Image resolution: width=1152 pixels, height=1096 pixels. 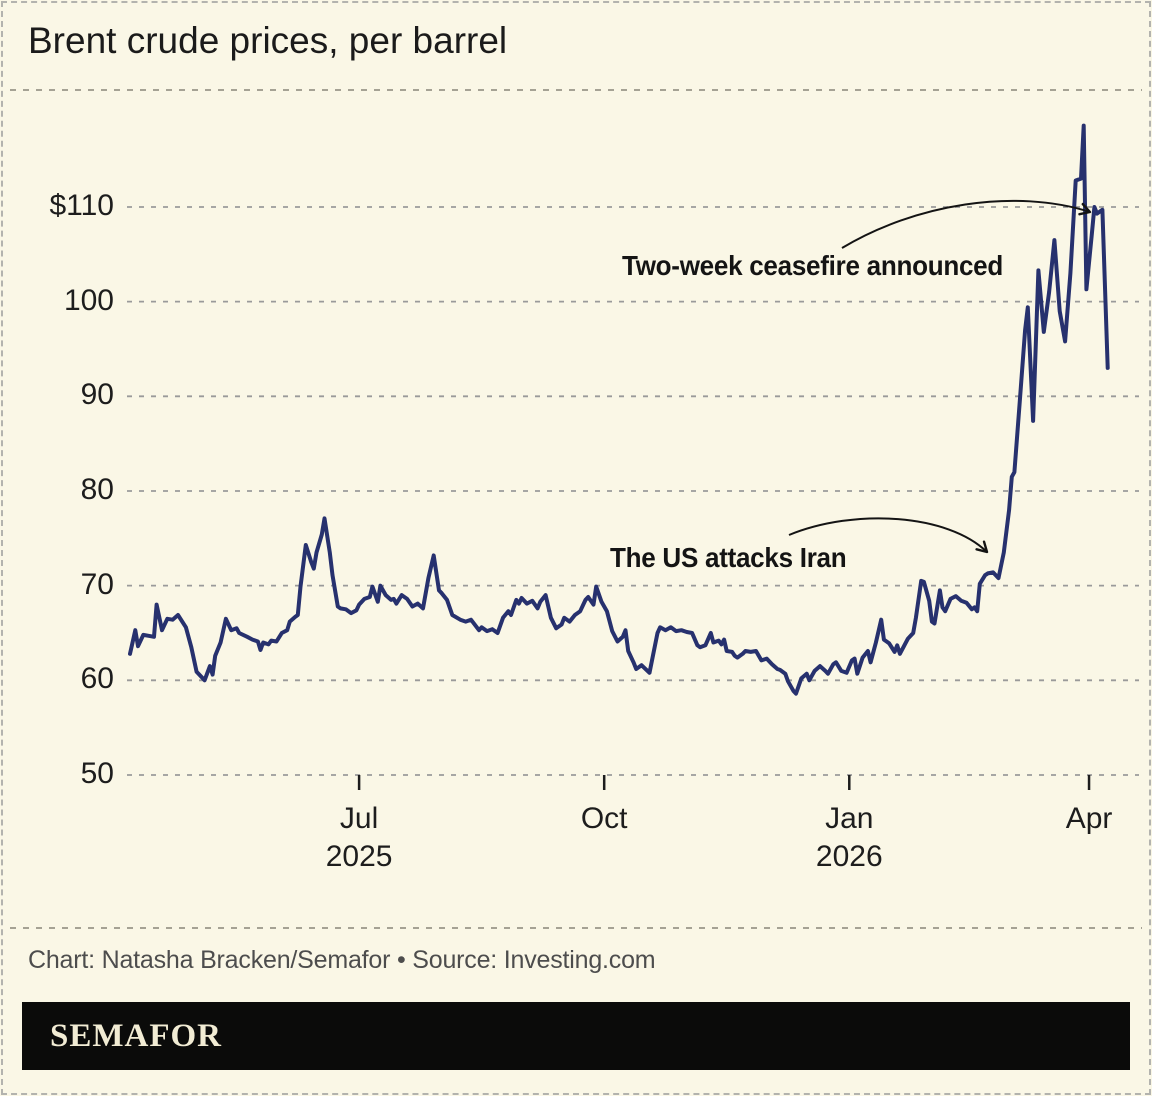 I want to click on y-axis-label-100: 100, so click(x=88, y=300).